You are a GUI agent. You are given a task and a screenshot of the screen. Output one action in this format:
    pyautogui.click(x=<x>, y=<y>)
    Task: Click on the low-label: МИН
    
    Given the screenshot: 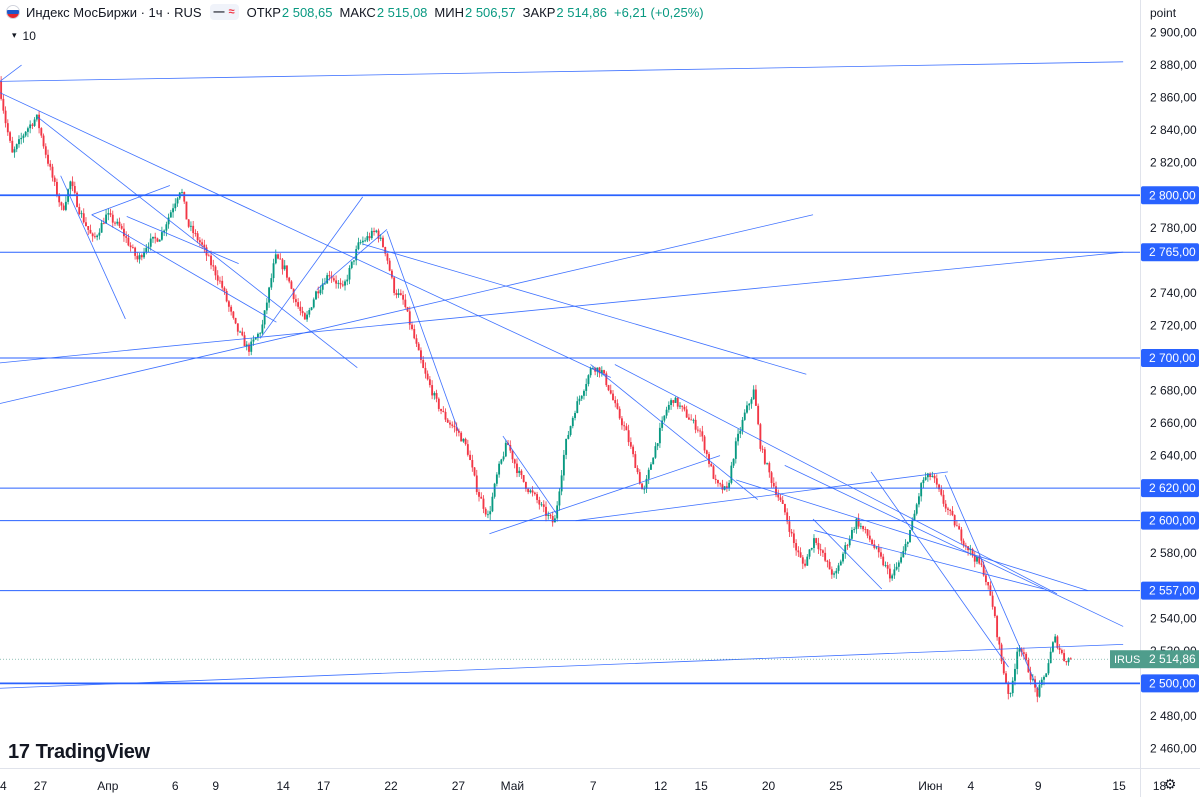 What is the action you would take?
    pyautogui.click(x=449, y=12)
    